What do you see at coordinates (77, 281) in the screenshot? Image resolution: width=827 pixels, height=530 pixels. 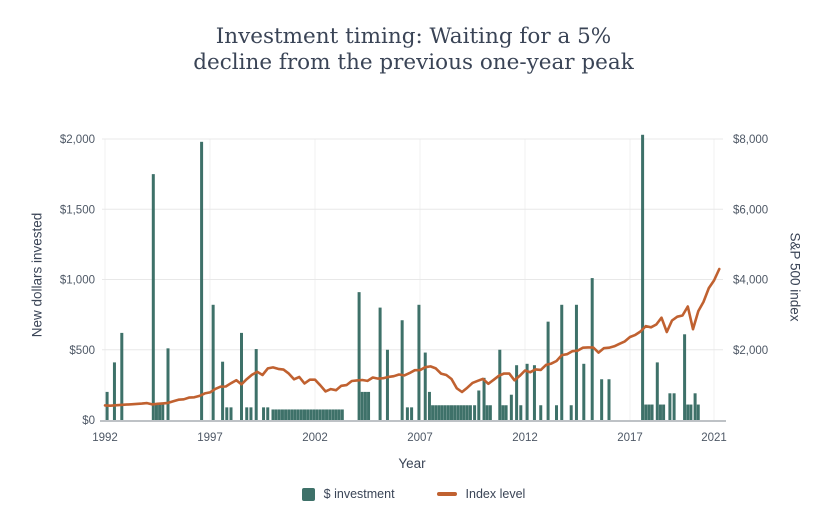 I see `left-axis-tick-label: $1,000` at bounding box center [77, 281].